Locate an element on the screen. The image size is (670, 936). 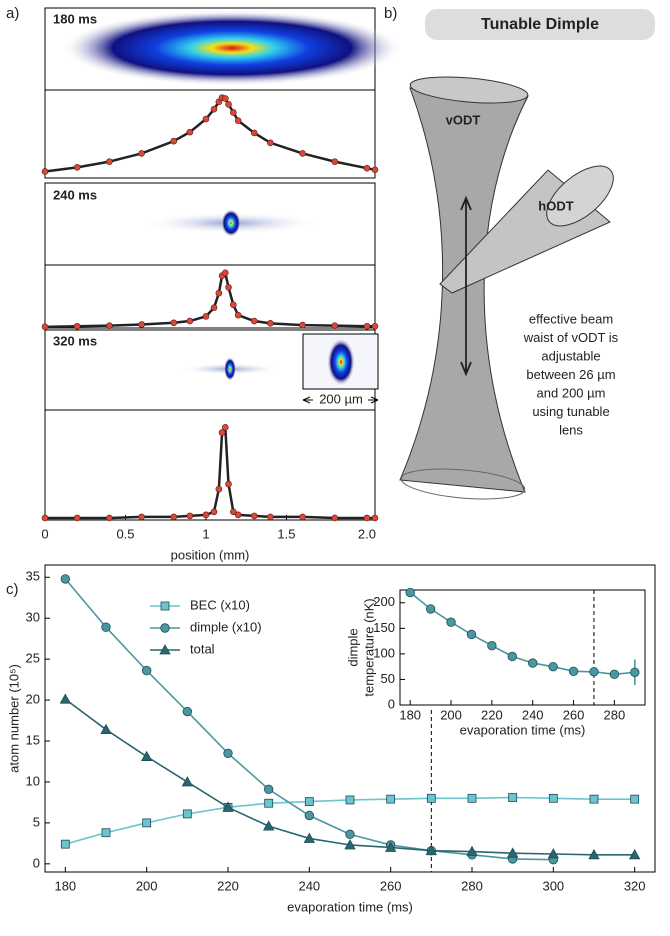
inset-frame is located at coordinates (522, 647).